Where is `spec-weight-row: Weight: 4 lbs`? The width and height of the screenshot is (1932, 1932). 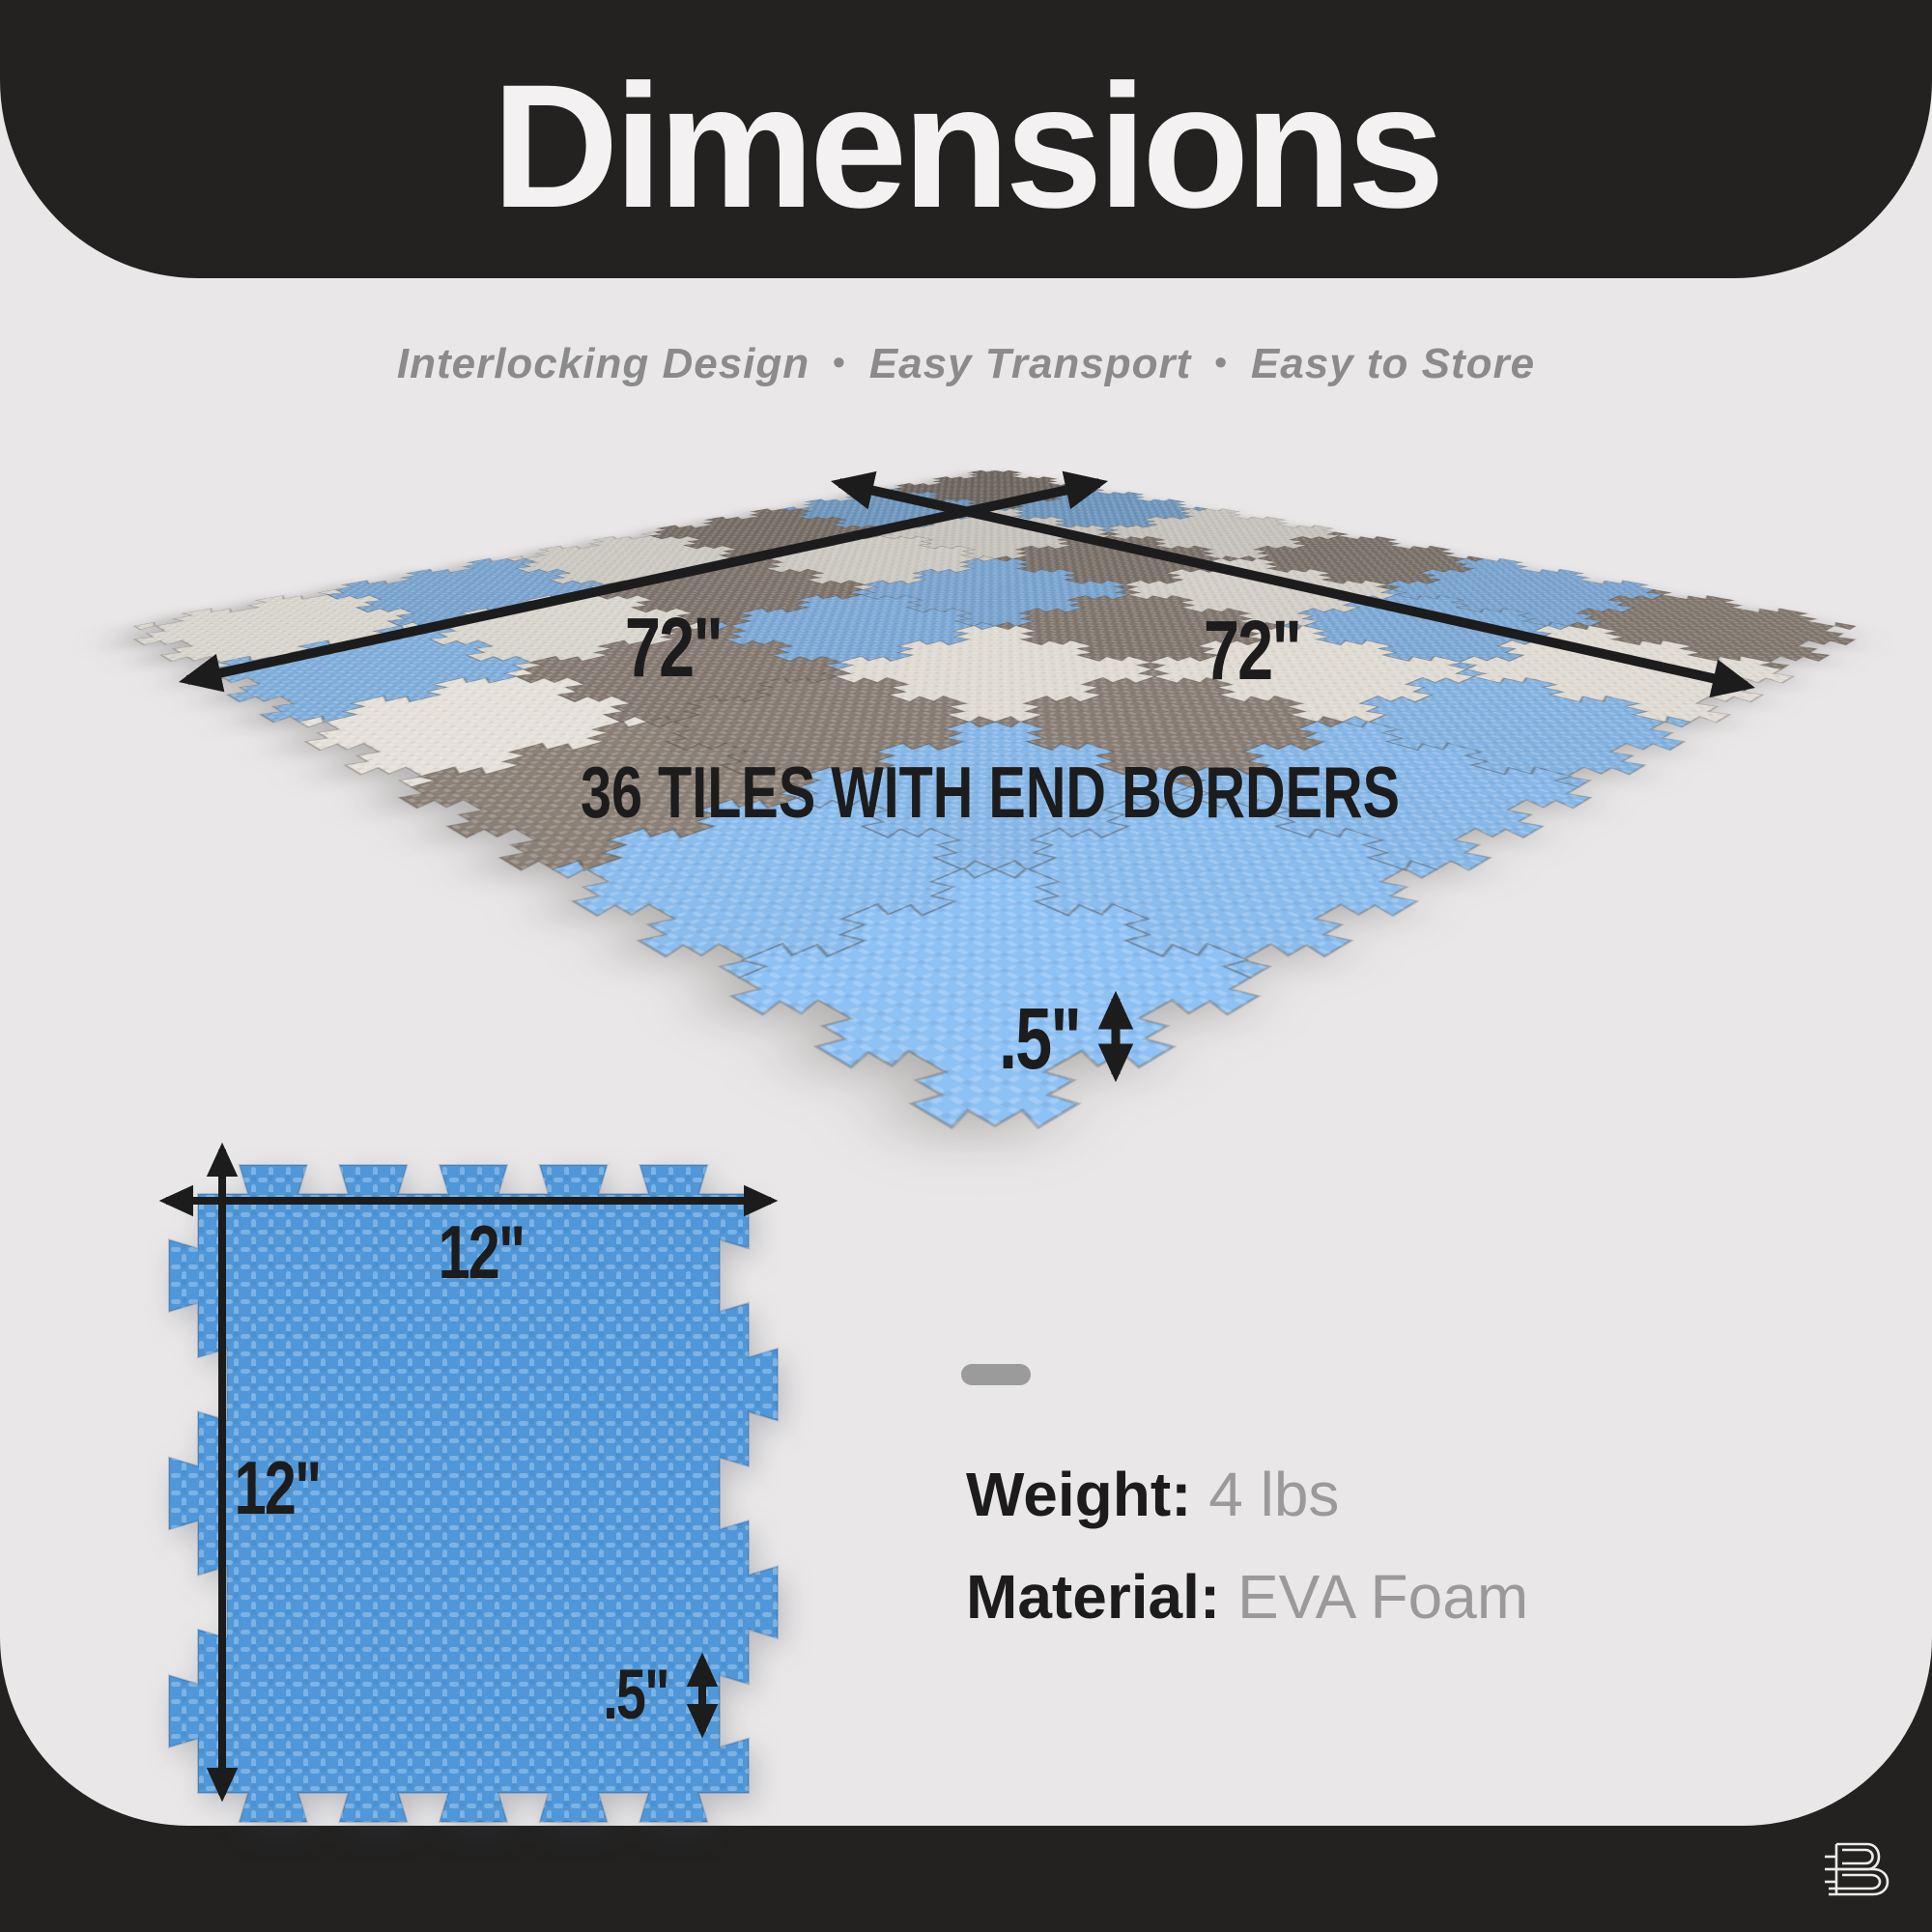 spec-weight-row: Weight: 4 lbs is located at coordinates (1152, 1494).